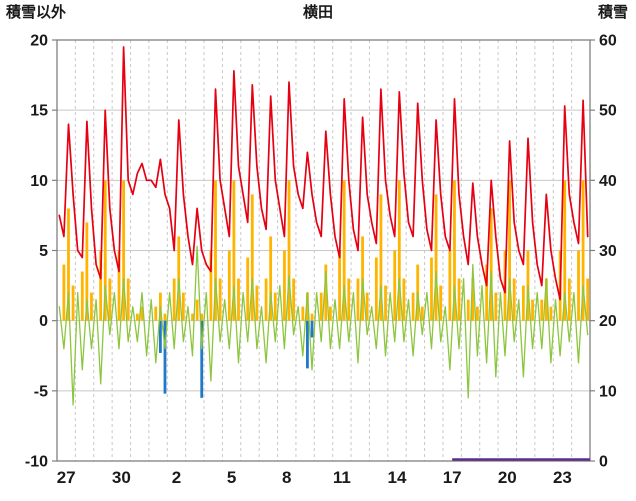 This screenshot has height=501, width=636. Describe the element at coordinates (36, 12) in the screenshot. I see `left-axis-title: 積雪以外` at that location.